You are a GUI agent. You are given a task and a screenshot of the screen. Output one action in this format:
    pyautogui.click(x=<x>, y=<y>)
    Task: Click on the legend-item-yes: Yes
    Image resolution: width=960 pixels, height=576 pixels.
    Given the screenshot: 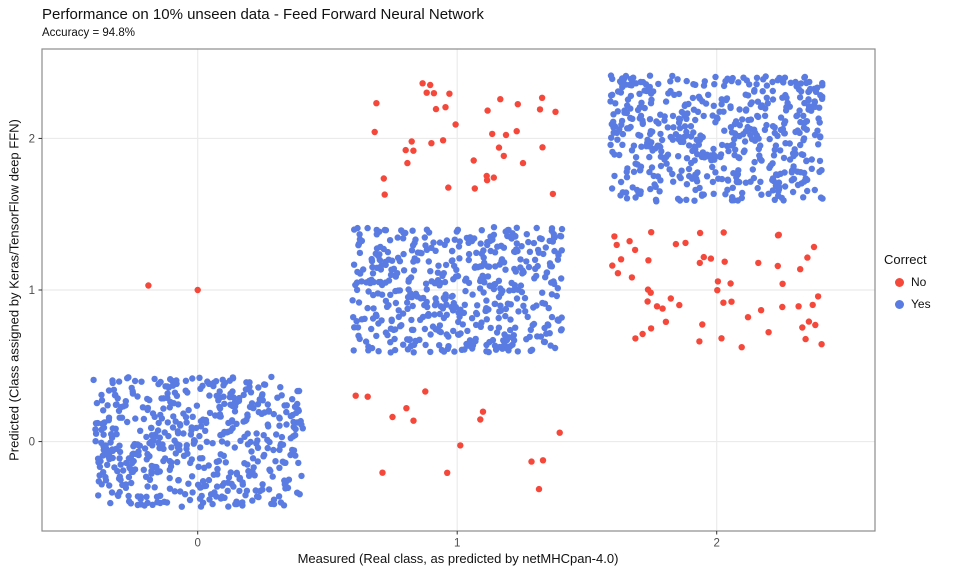 What is the action you would take?
    pyautogui.click(x=907, y=304)
    